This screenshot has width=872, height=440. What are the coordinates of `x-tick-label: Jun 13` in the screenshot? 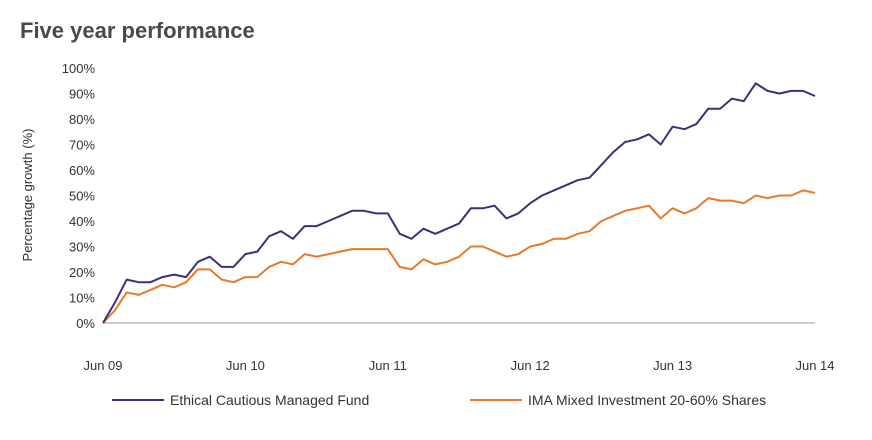 It's located at (672, 365).